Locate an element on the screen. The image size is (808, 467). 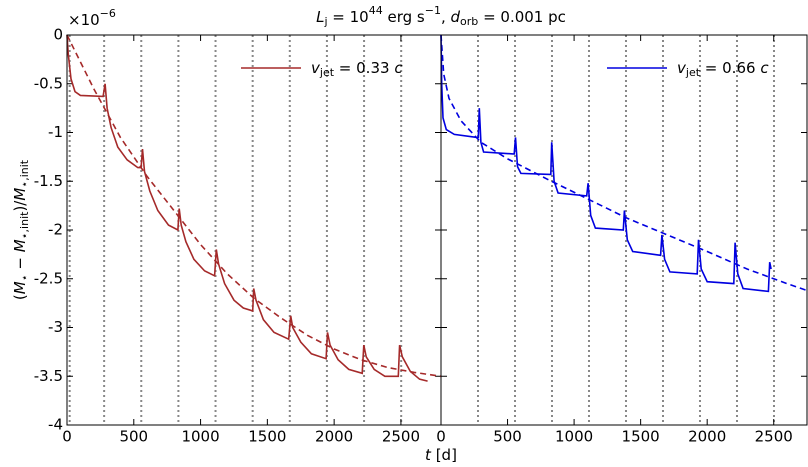
y-axis-label: (M⋆ − M⋆,init)/M⋆,init is located at coordinates (21, 229).